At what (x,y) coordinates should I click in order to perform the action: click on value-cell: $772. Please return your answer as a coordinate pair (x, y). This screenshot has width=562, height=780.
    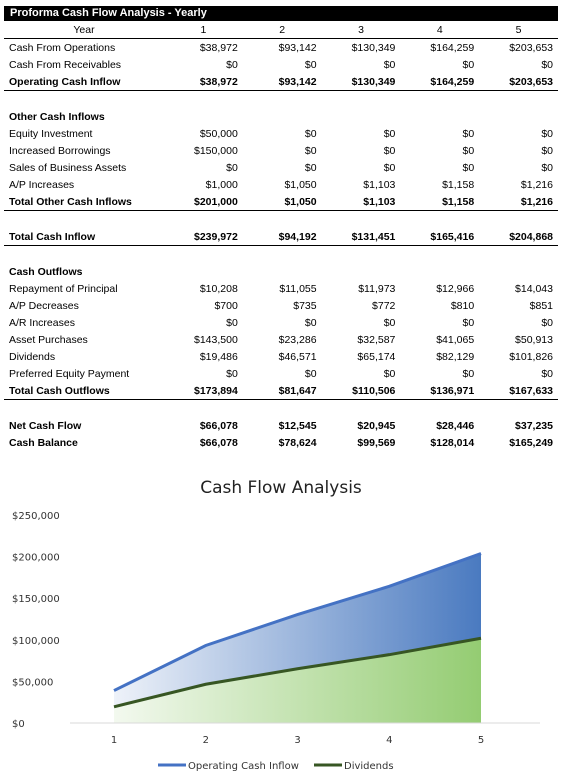
    Looking at the image, I should click on (384, 305).